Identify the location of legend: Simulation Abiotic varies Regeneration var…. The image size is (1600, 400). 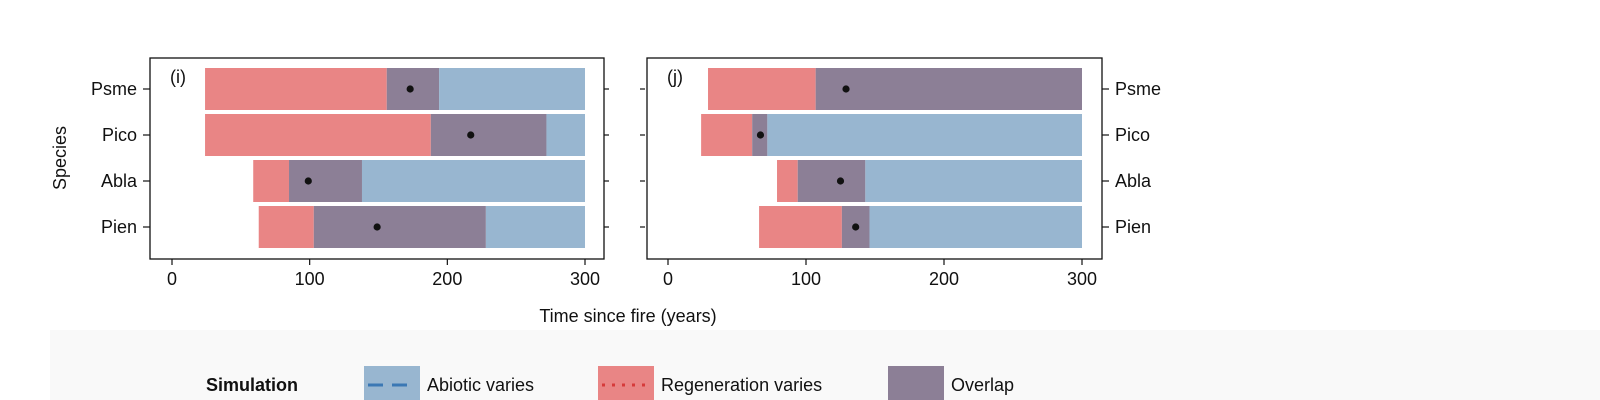
(610, 383).